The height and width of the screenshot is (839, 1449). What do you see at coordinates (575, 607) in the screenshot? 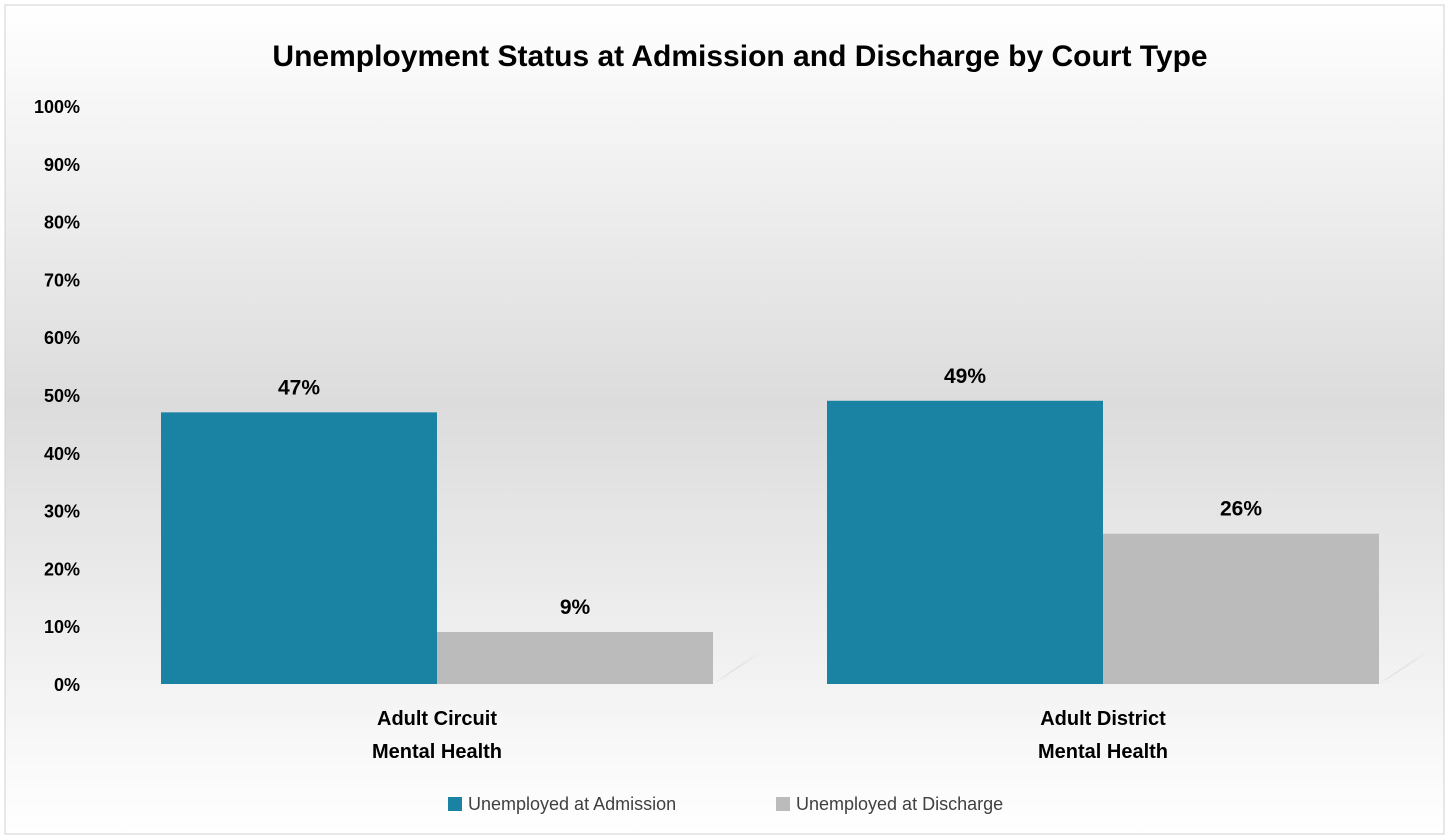
I see `data-label: 9%` at bounding box center [575, 607].